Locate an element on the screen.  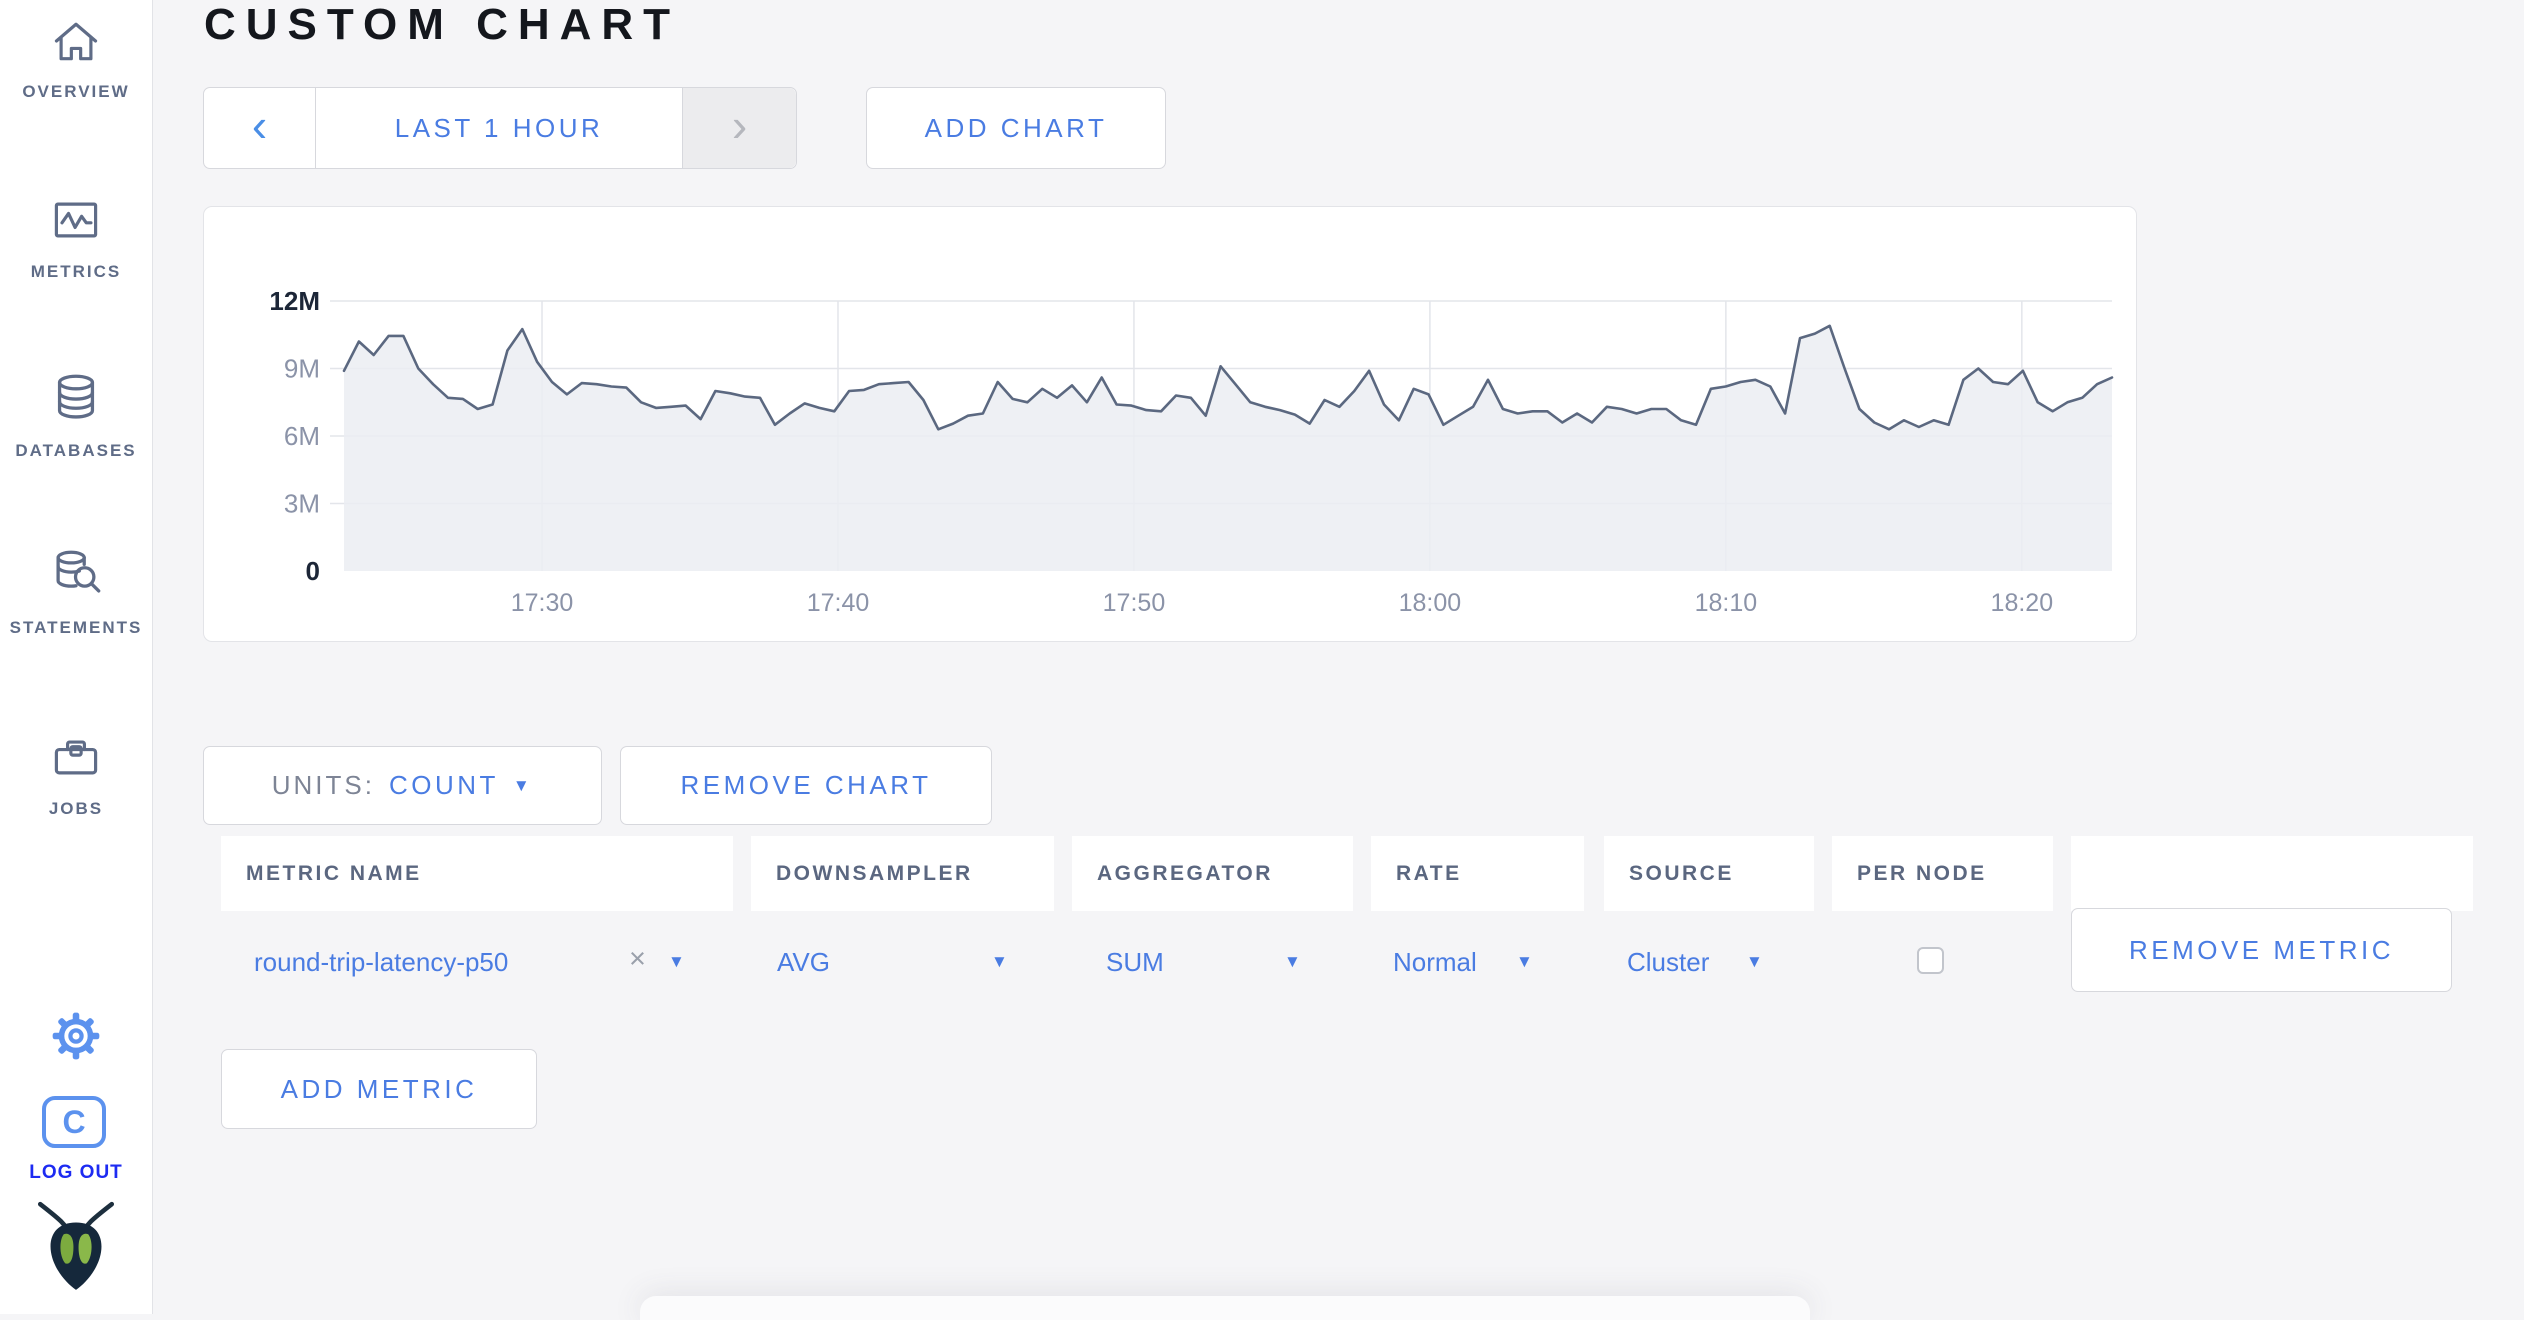
column-header-rate: RATE is located at coordinates (1477, 873).